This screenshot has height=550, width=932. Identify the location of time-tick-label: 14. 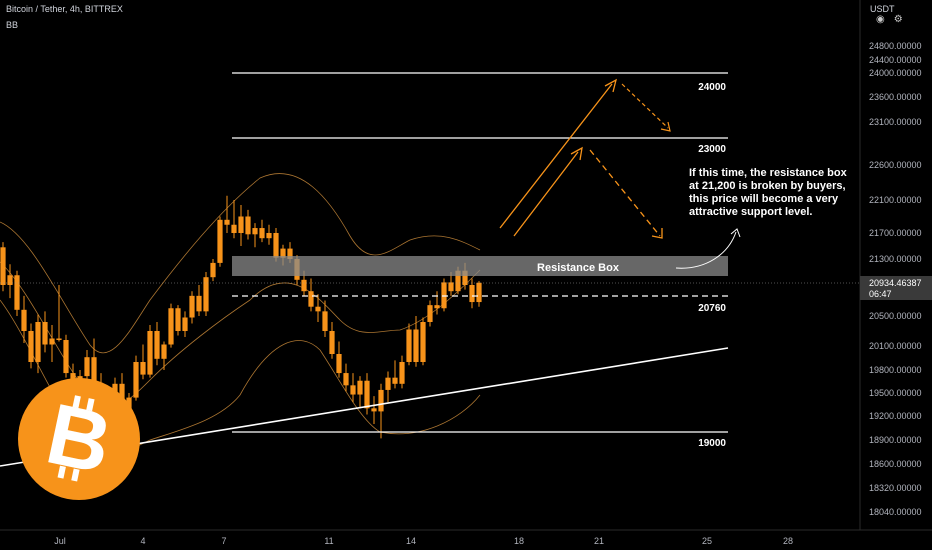
(411, 541).